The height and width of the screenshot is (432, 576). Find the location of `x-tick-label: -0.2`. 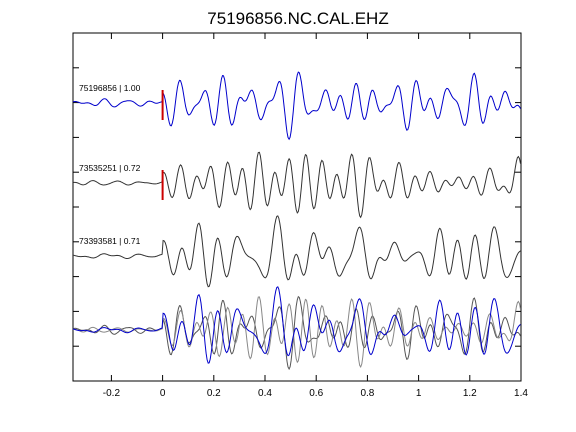

x-tick-label: -0.2 is located at coordinates (112, 393).